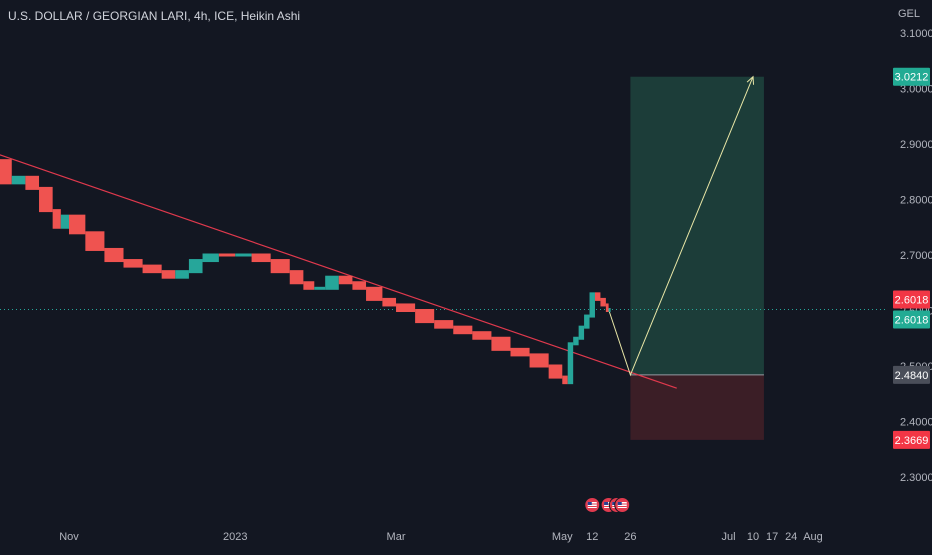  Describe the element at coordinates (697, 225) in the screenshot. I see `profit-target-zone` at that location.